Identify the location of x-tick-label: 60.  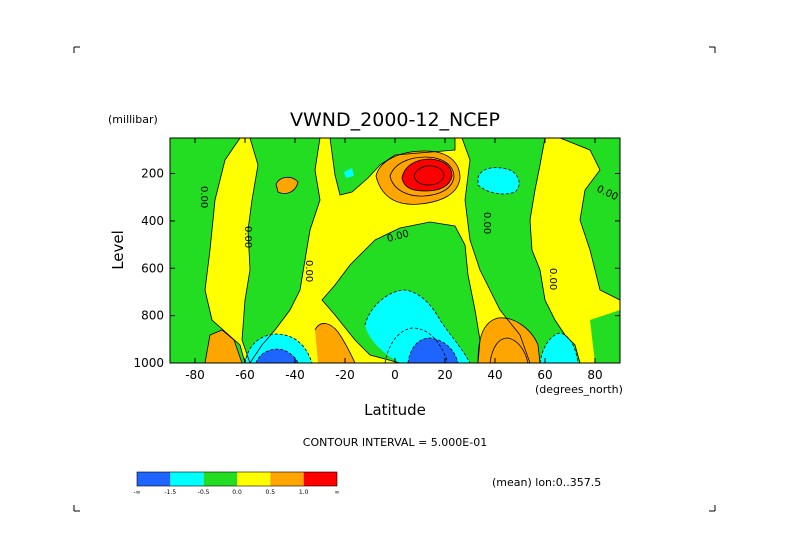
(544, 375).